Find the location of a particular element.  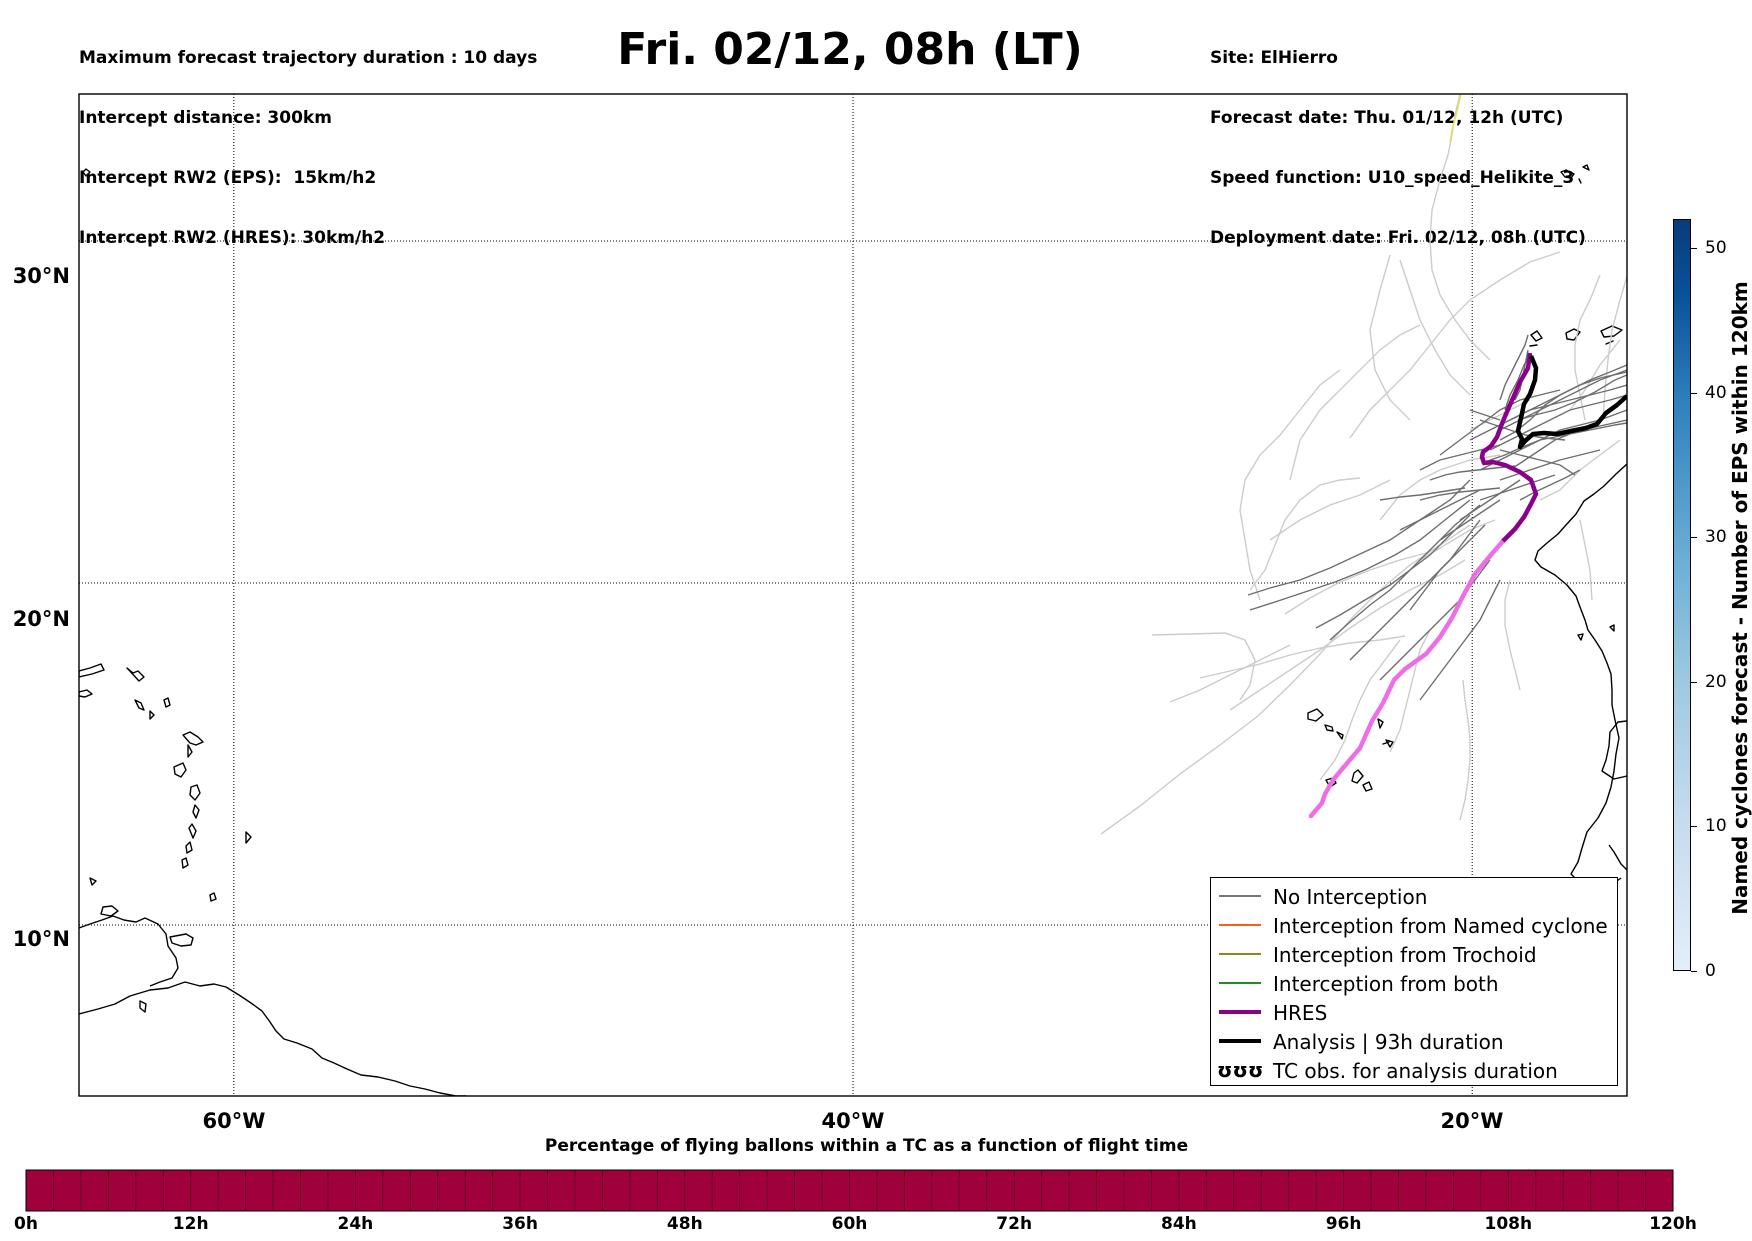

legend-item-hres: HRES is located at coordinates (1414, 1013).